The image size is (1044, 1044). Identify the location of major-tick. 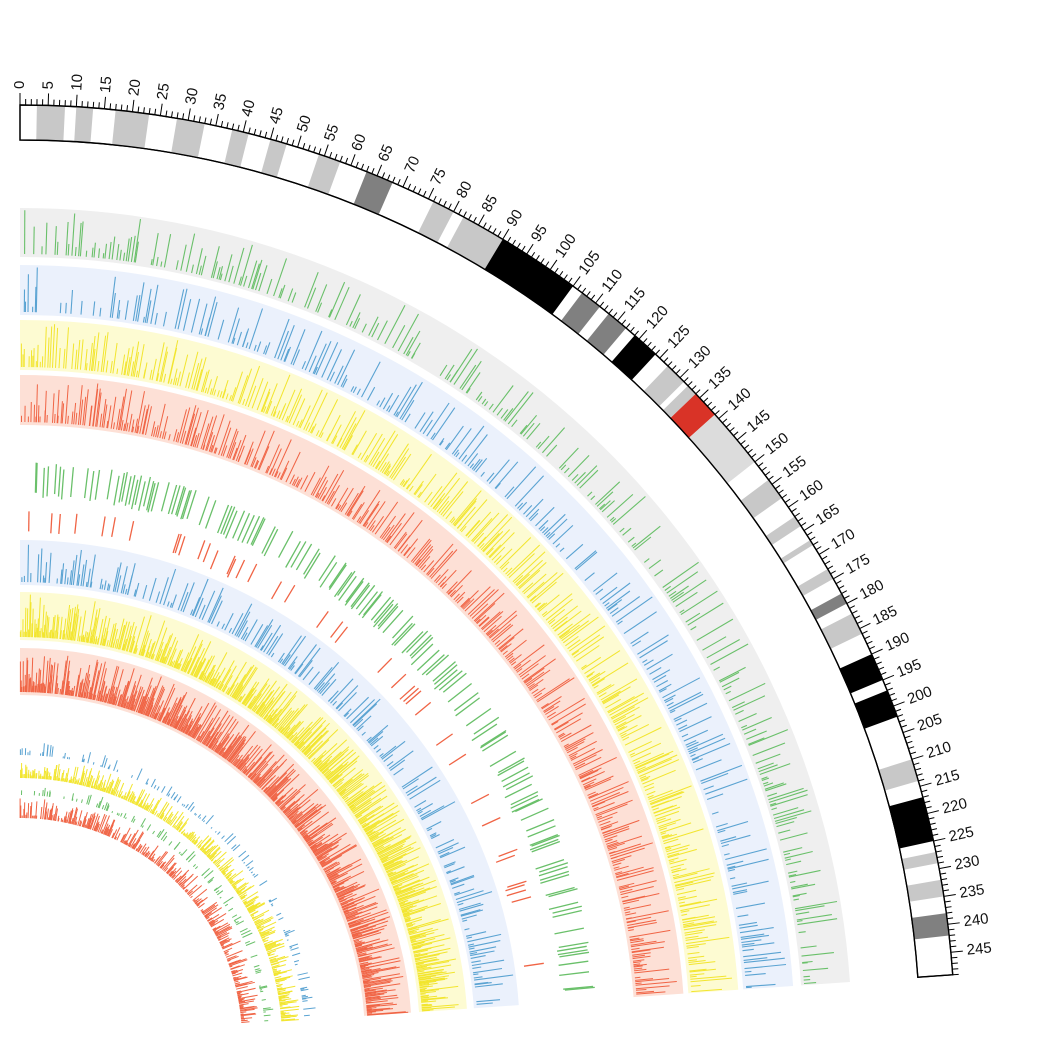
(326, 150).